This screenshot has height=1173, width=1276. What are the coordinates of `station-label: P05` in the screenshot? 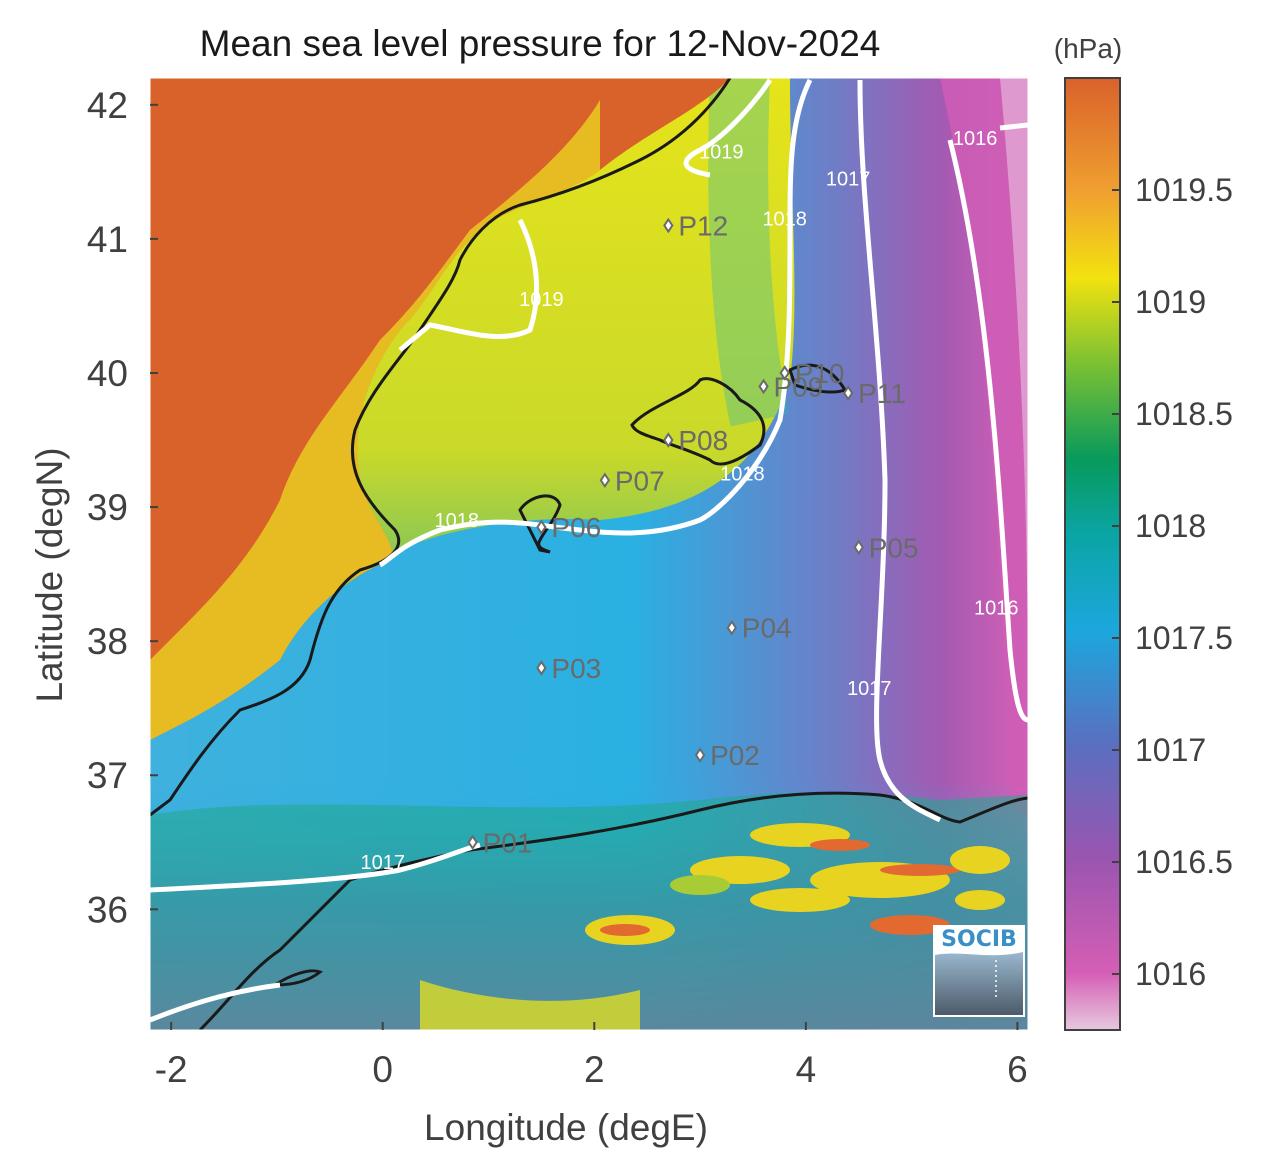 It's located at (894, 547).